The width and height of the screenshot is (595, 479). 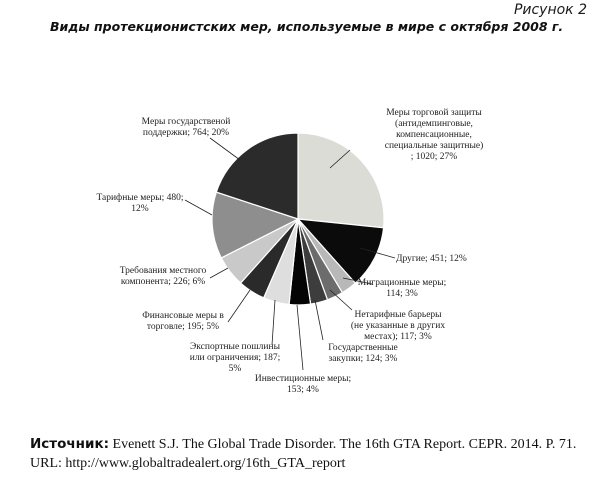 I want to click on slice-label: Требования местного компонента; 226; 6%, so click(x=163, y=276).